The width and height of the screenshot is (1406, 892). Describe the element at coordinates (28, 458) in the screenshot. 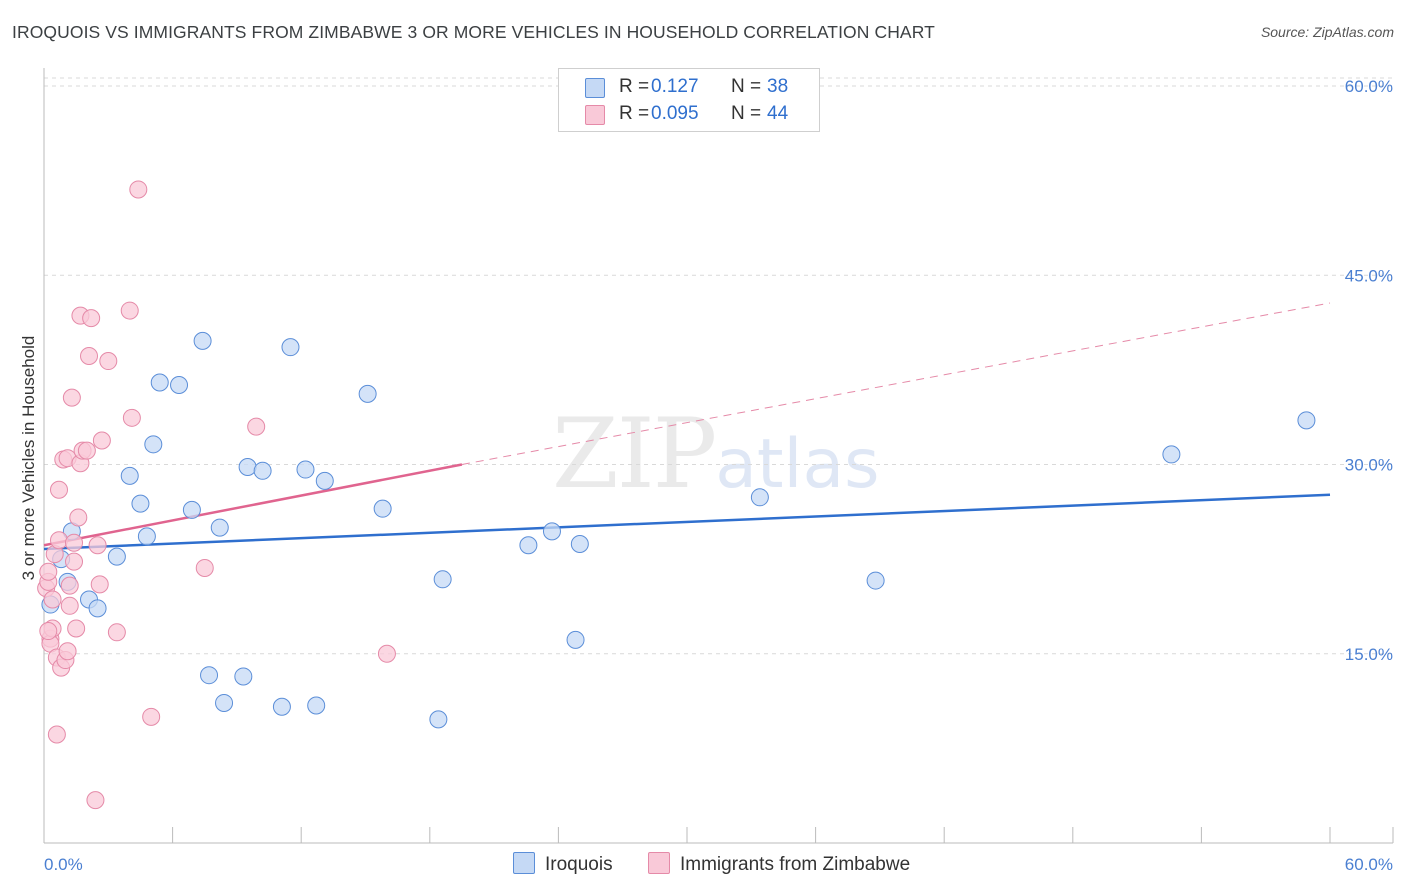

I see `y-axis-label: 3 or more Vehicles in Household` at that location.